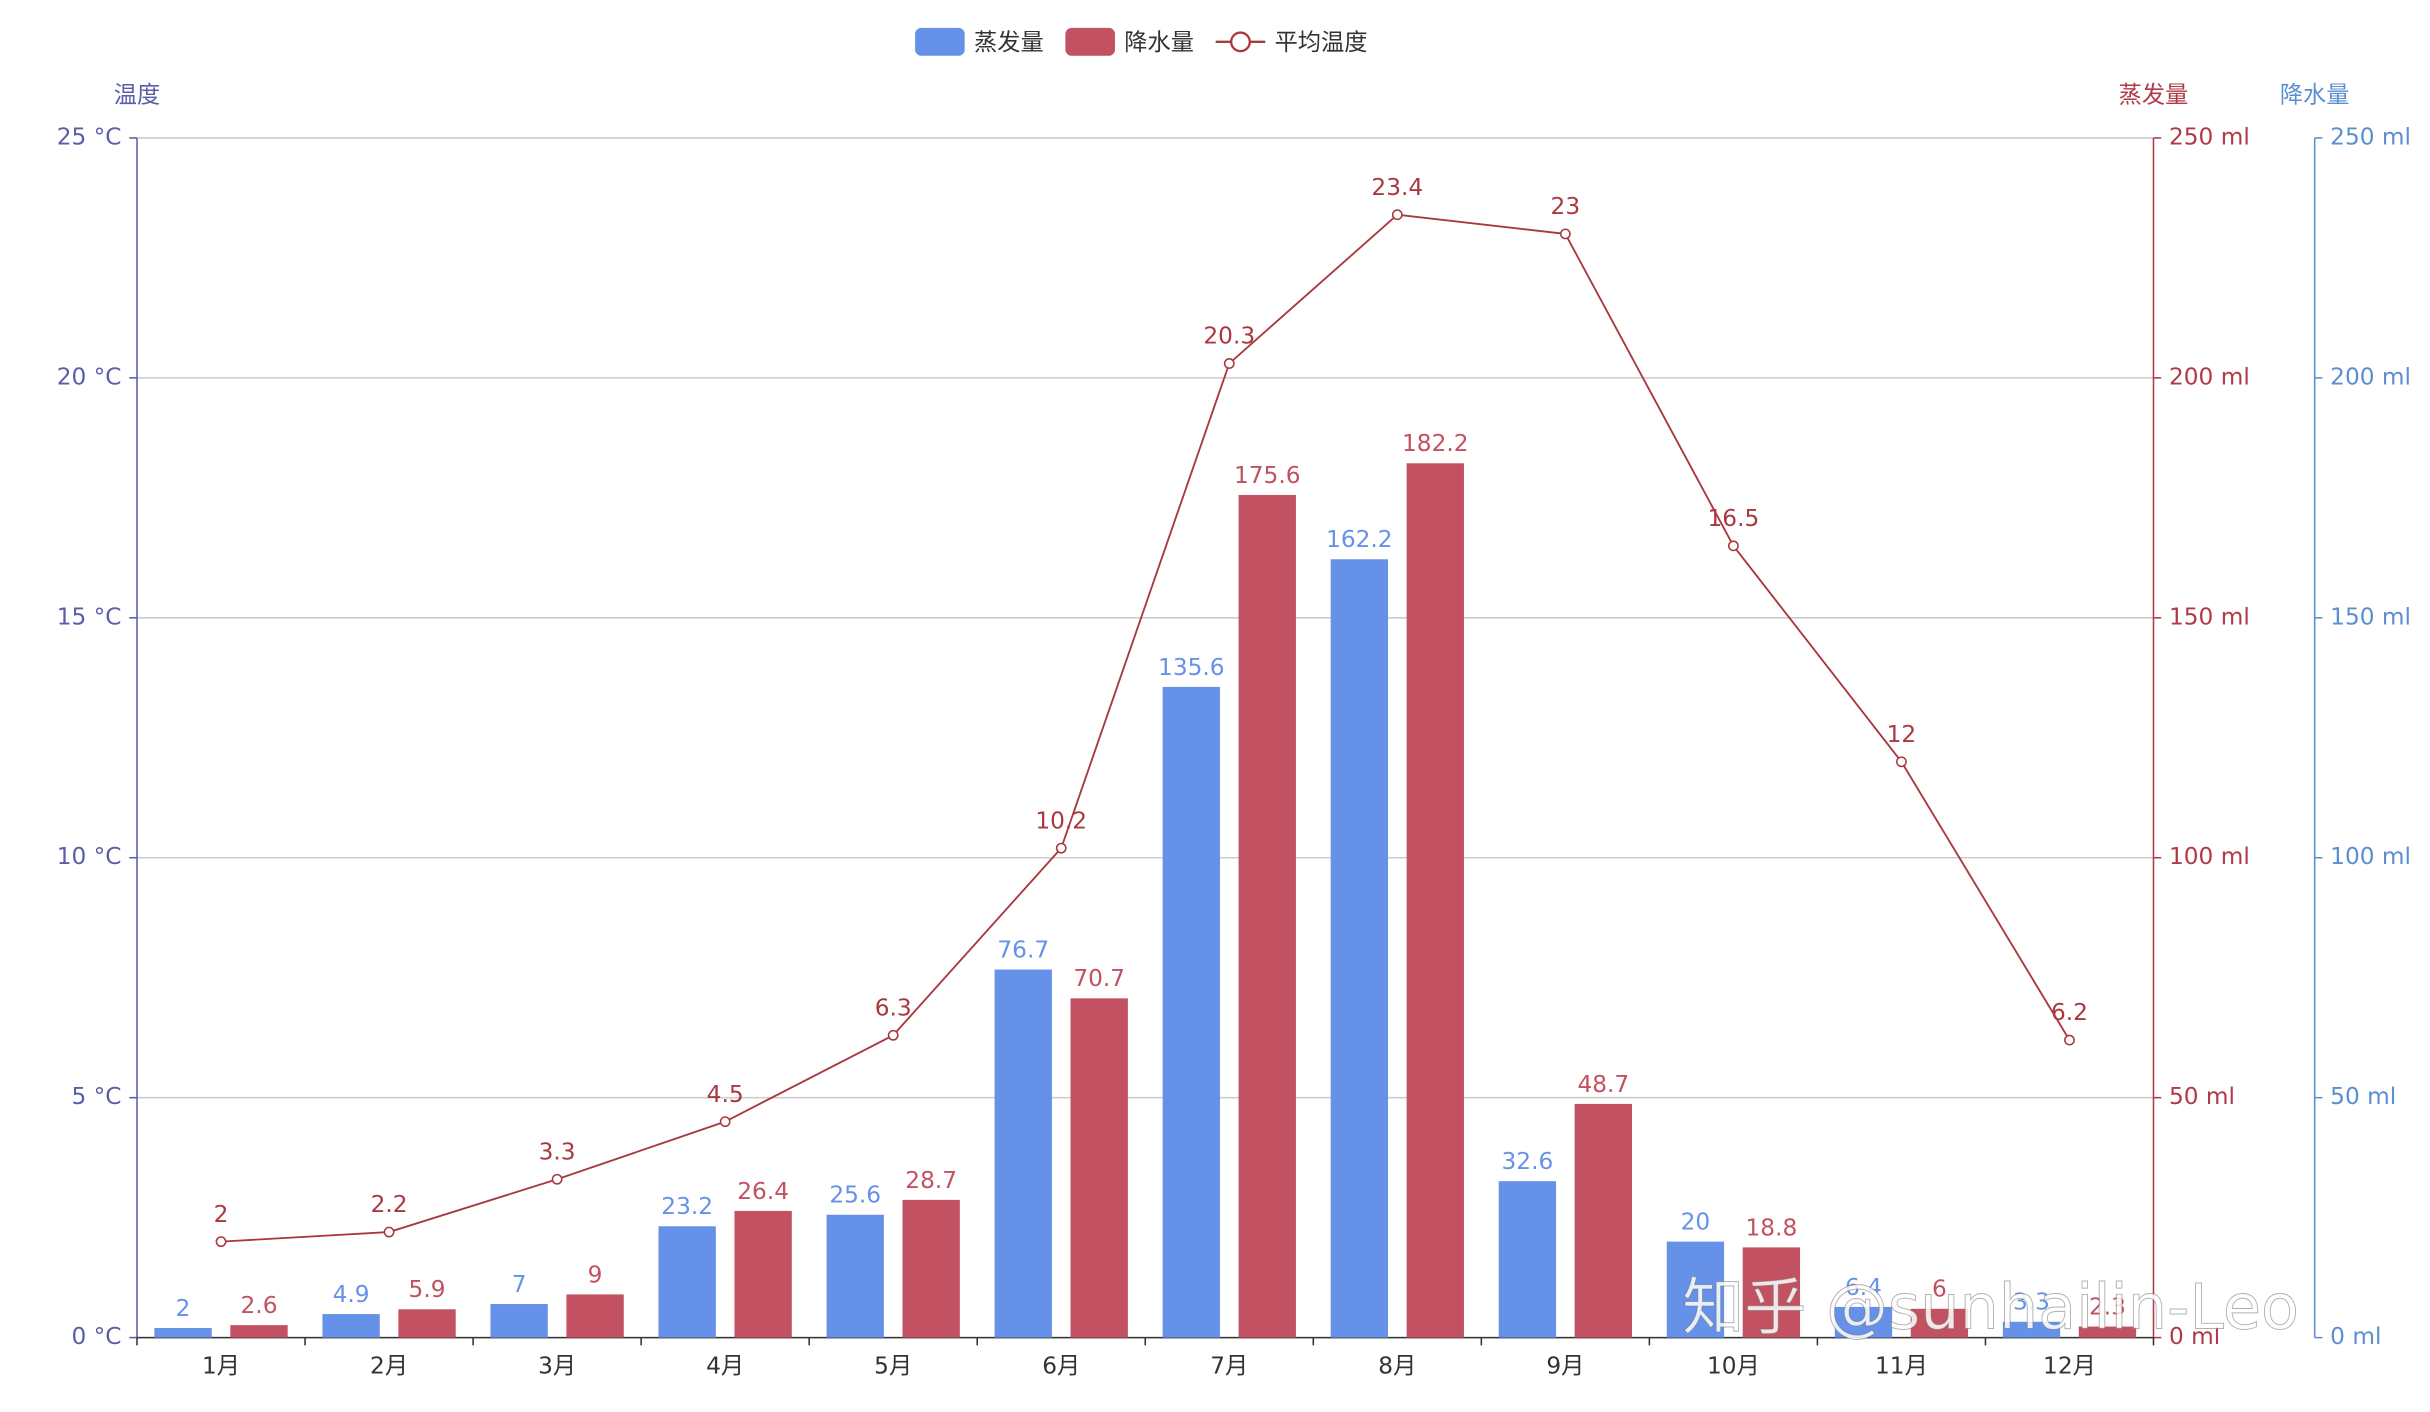 This screenshot has width=2430, height=1412. I want to click on y-tick-label: 15 °C, so click(89, 616).